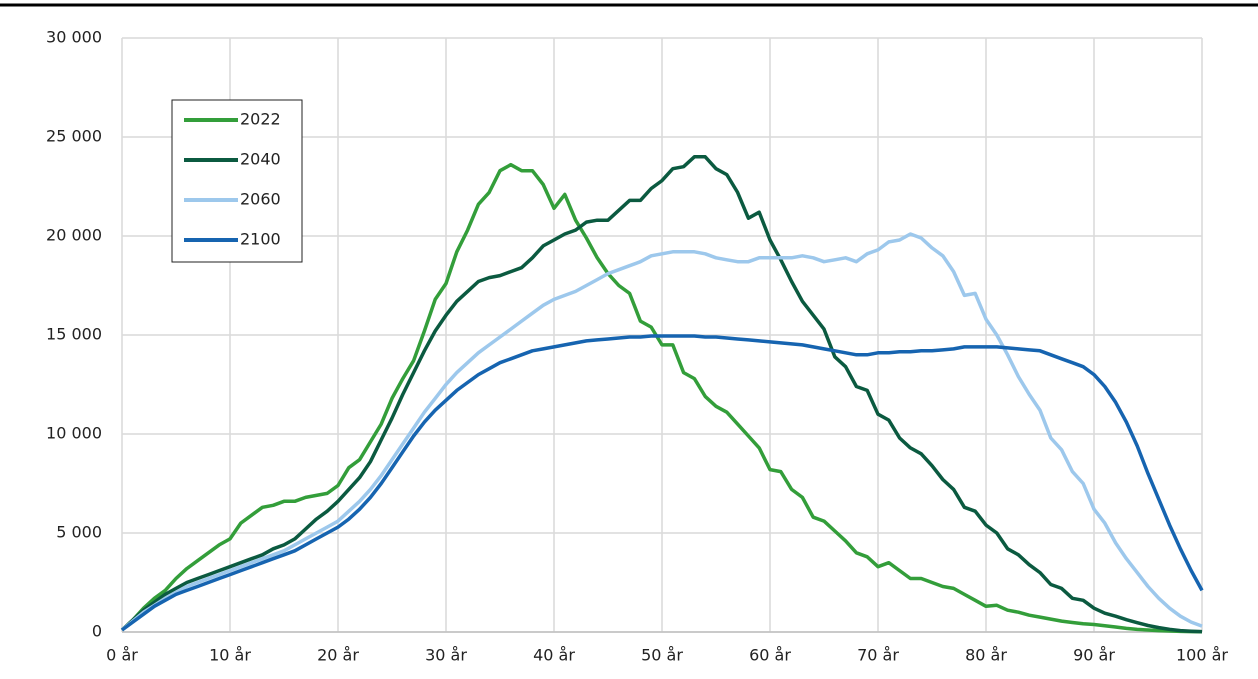 The width and height of the screenshot is (1258, 679). What do you see at coordinates (74, 433) in the screenshot?
I see `y-tick-label: 10 000` at bounding box center [74, 433].